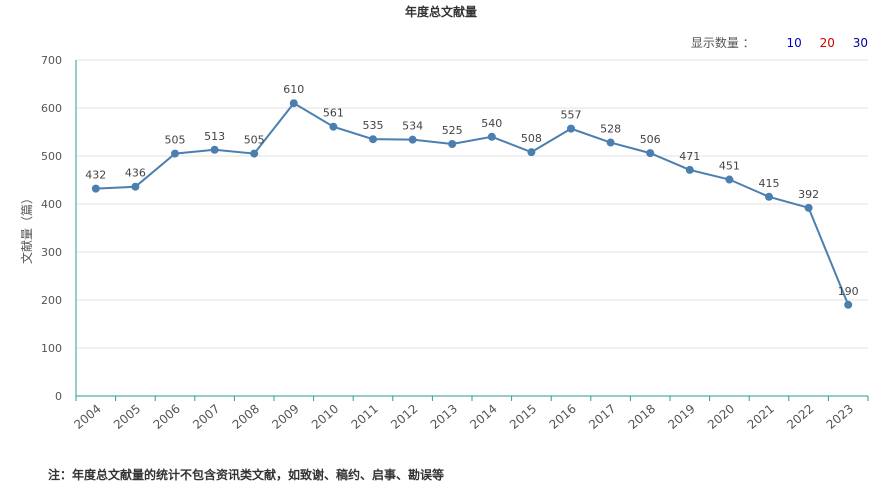 Image resolution: width=882 pixels, height=496 pixels. What do you see at coordinates (860, 43) in the screenshot?
I see `display-count-30-link: 30` at bounding box center [860, 43].